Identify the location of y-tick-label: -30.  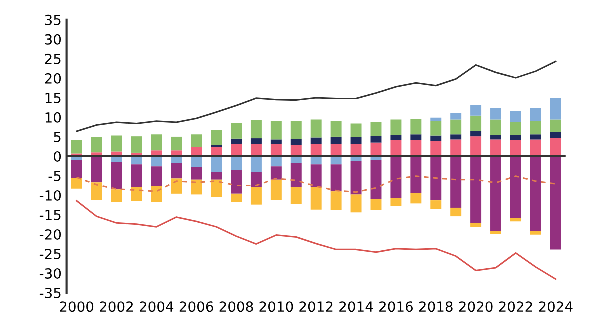
(51, 273).